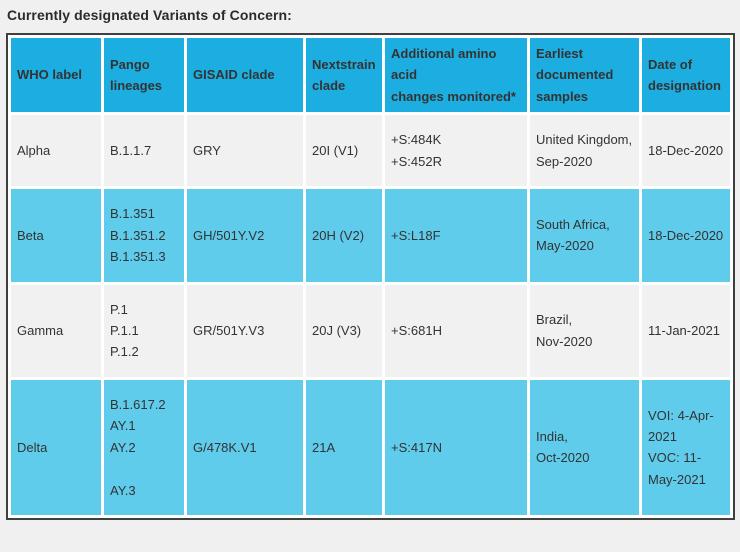  What do you see at coordinates (144, 235) in the screenshot?
I see `cell-pango-lineages: B.1.351 B.1.351.2 B.1.351.3` at bounding box center [144, 235].